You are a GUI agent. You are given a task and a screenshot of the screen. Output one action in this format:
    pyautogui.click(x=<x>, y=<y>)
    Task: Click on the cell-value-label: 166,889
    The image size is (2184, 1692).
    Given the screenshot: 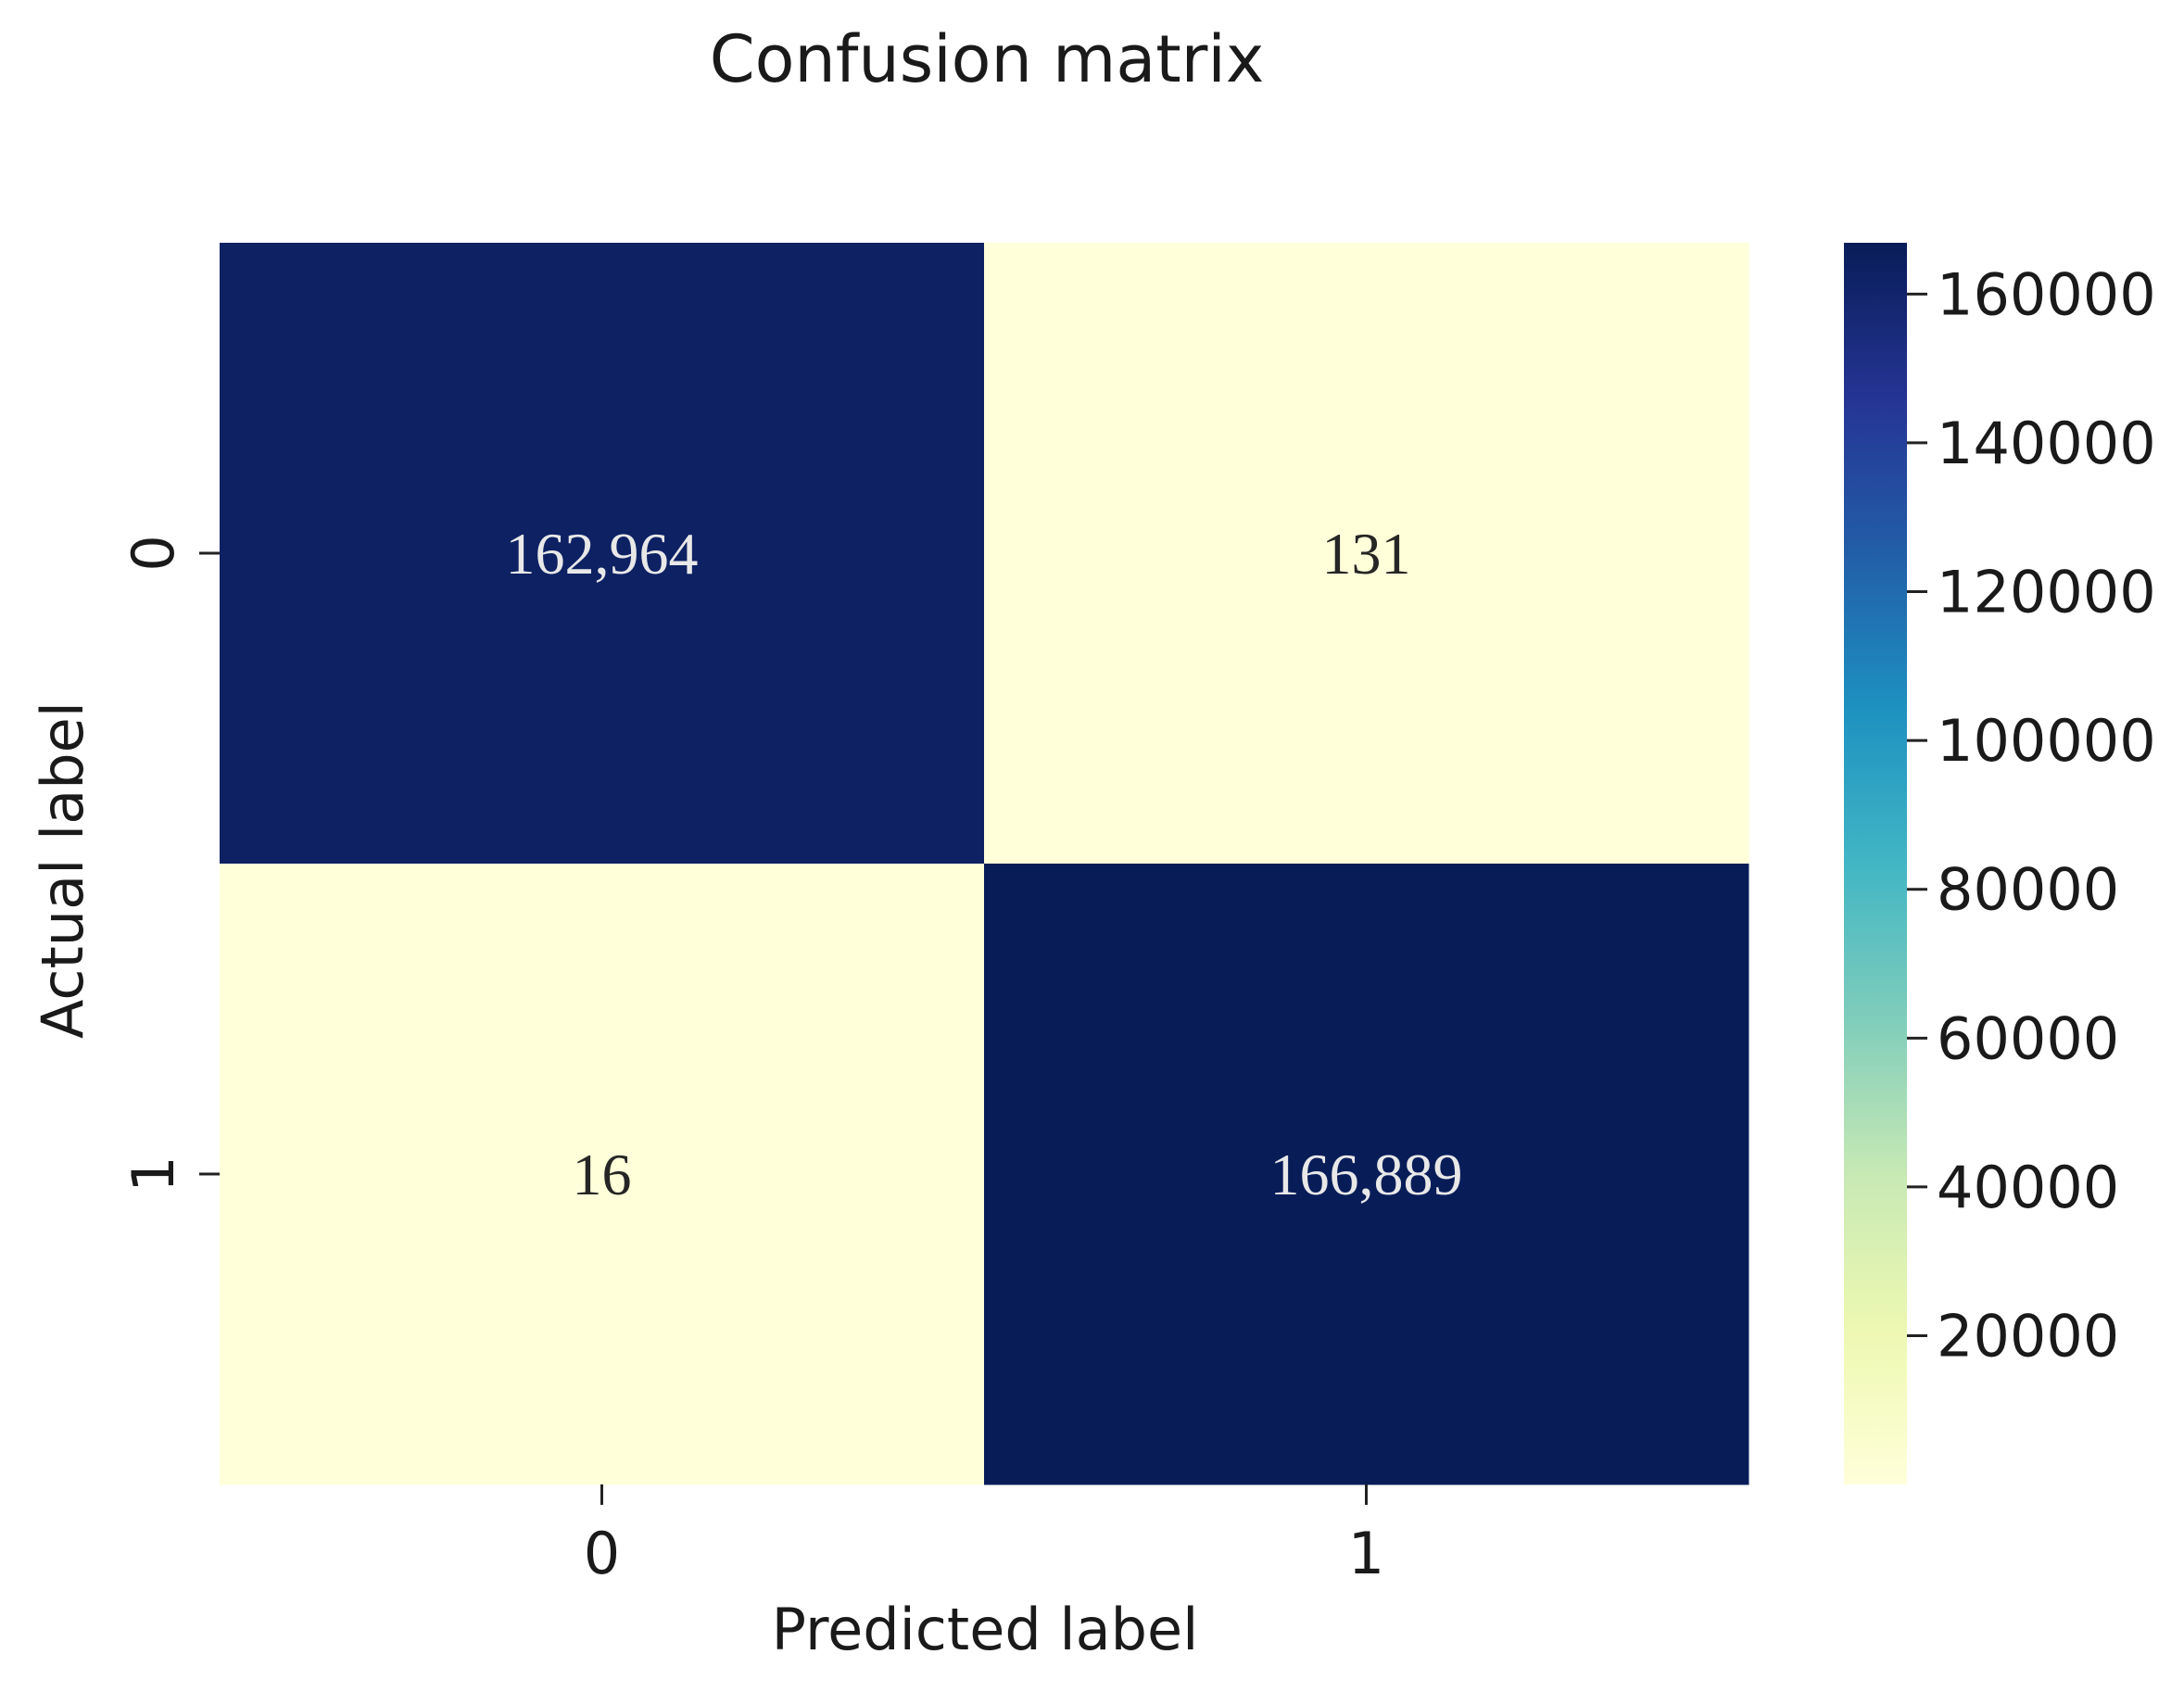 What is the action you would take?
    pyautogui.click(x=1366, y=1174)
    